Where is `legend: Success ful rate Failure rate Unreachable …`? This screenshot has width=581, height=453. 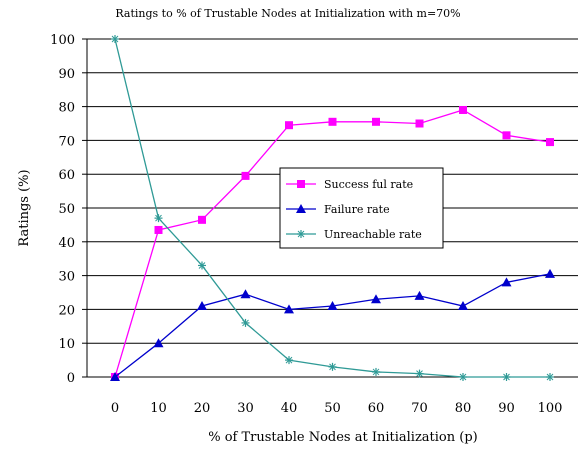
legend: Success ful rate Failure rate Unreachable … is located at coordinates (361, 208).